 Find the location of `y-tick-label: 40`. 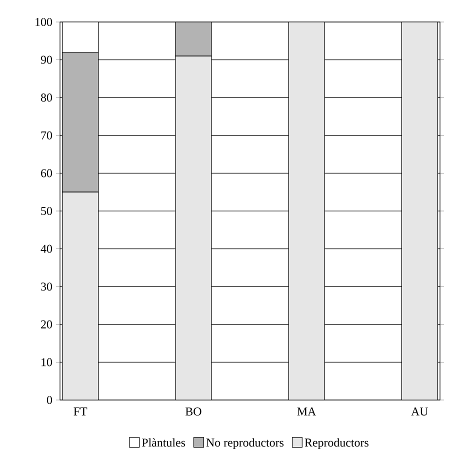

y-tick-label: 40 is located at coordinates (46, 248).